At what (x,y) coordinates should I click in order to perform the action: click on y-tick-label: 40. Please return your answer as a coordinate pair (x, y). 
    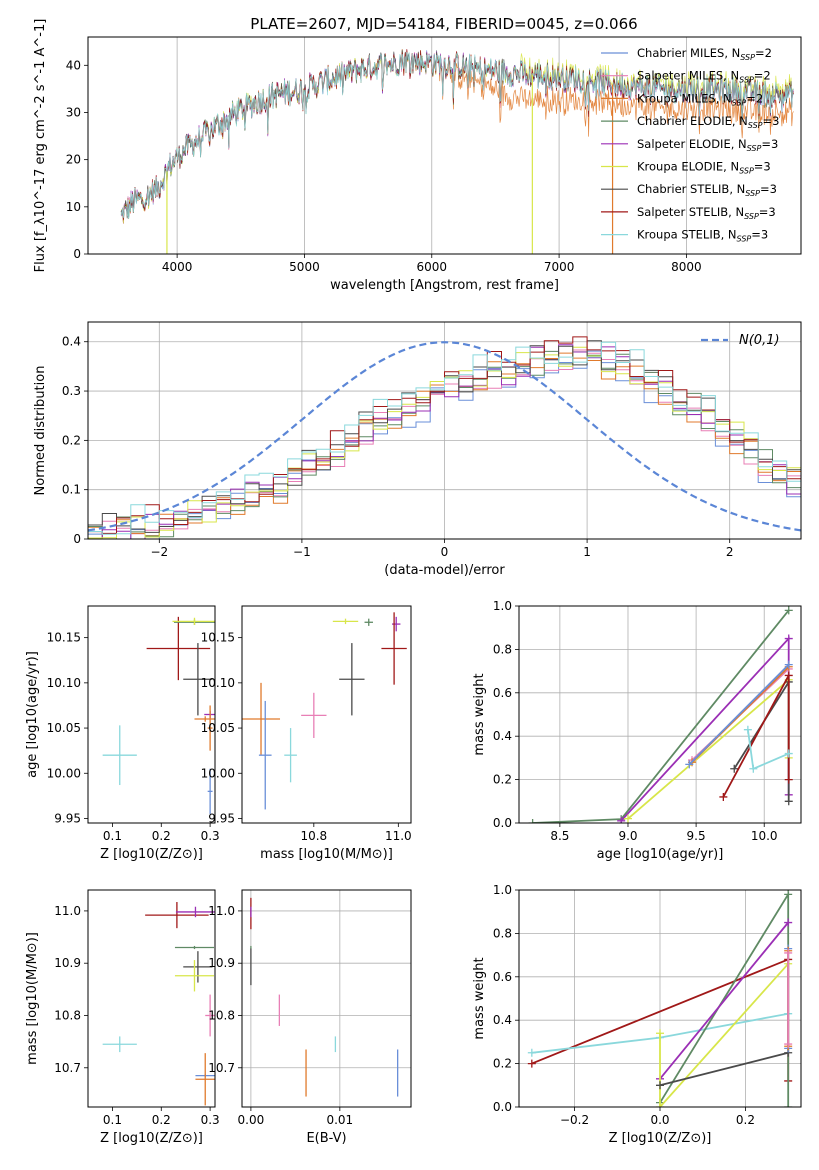
    Looking at the image, I should click on (73, 65).